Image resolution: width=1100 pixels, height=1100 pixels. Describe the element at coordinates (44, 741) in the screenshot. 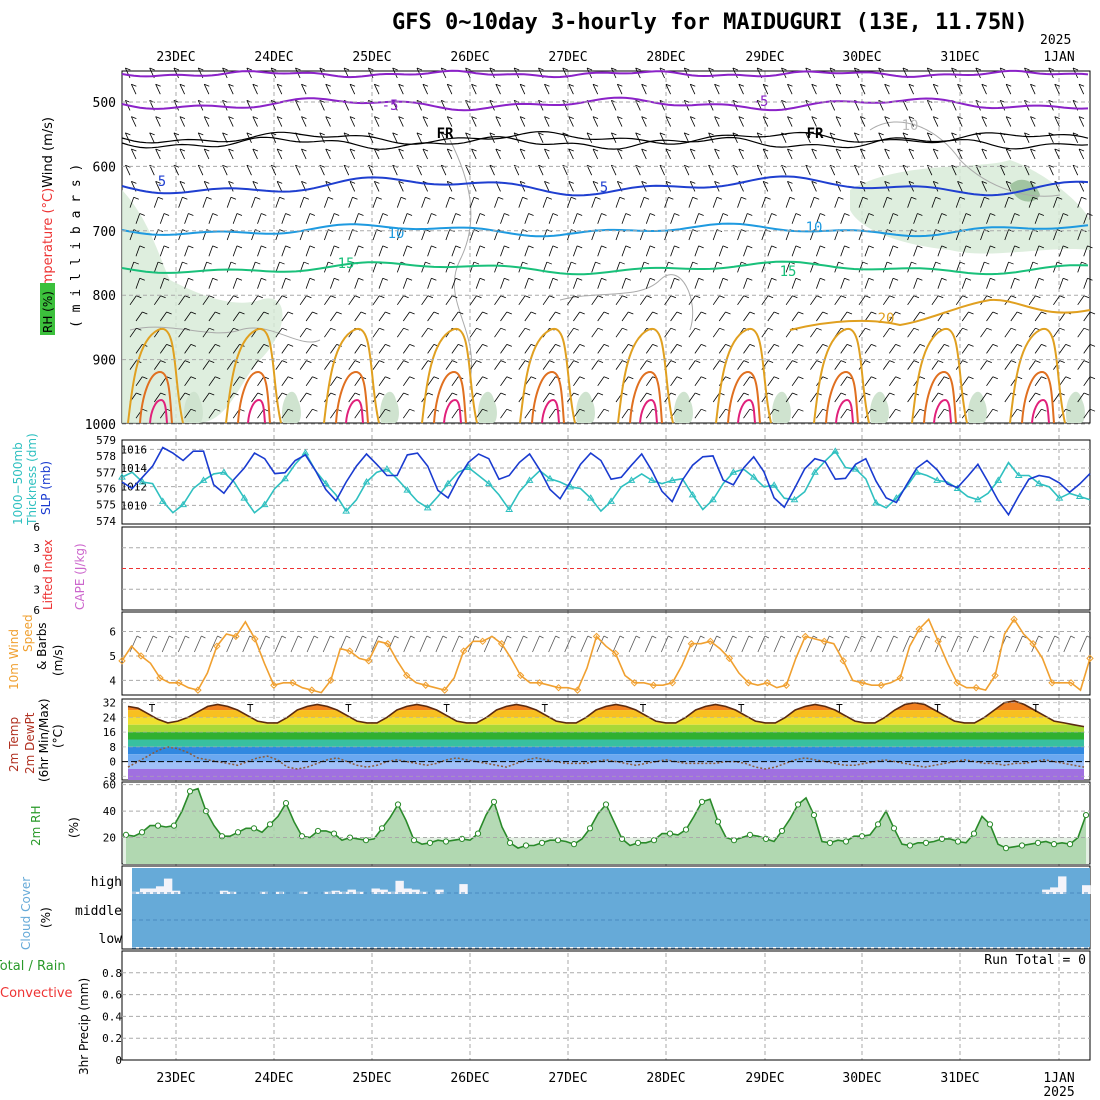

I see `minmax-label: (6hr Min/Max)` at that location.